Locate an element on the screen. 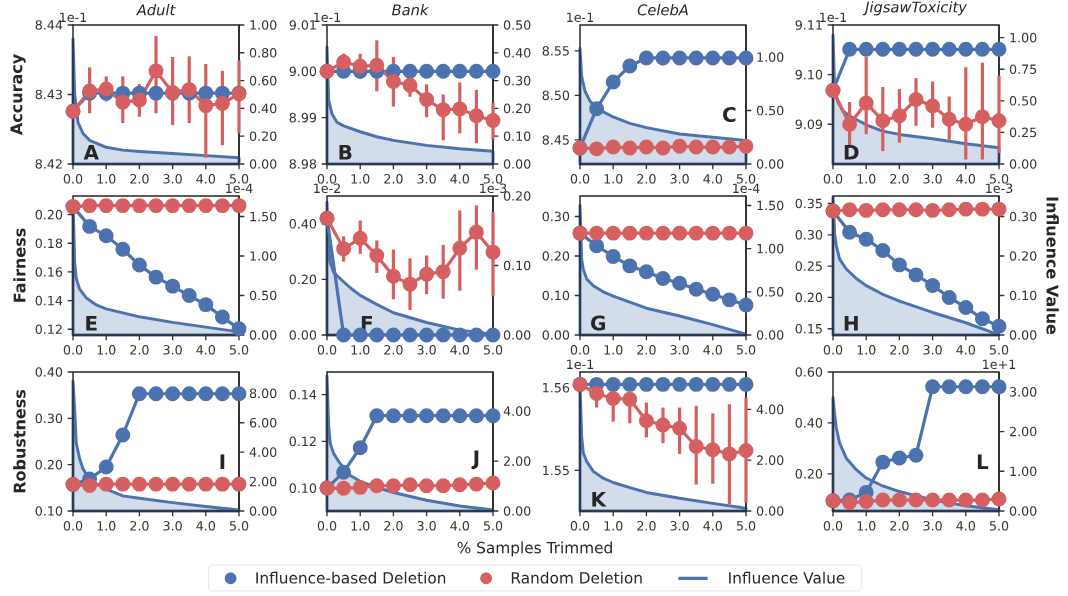  y-axis-title: Robustness is located at coordinates (19, 441).